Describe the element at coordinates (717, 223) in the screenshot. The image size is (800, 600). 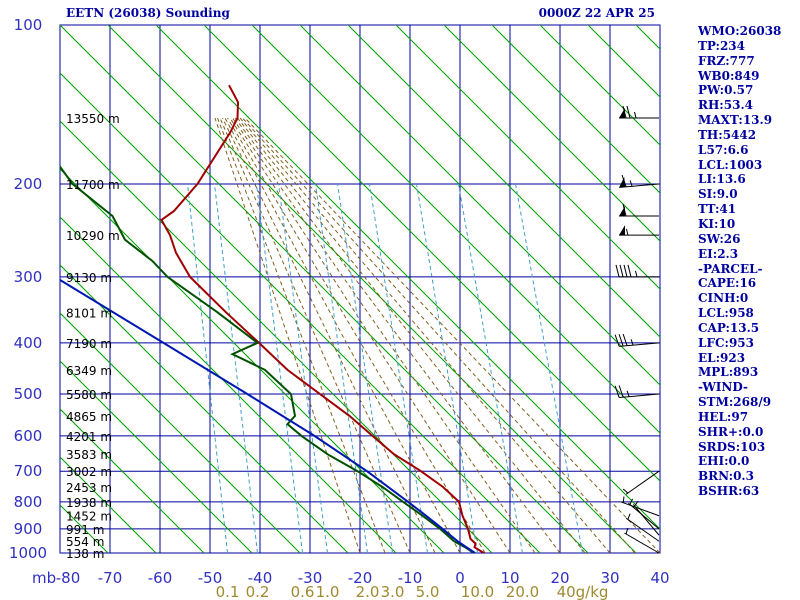
I see `stat-item: KI:10` at that location.